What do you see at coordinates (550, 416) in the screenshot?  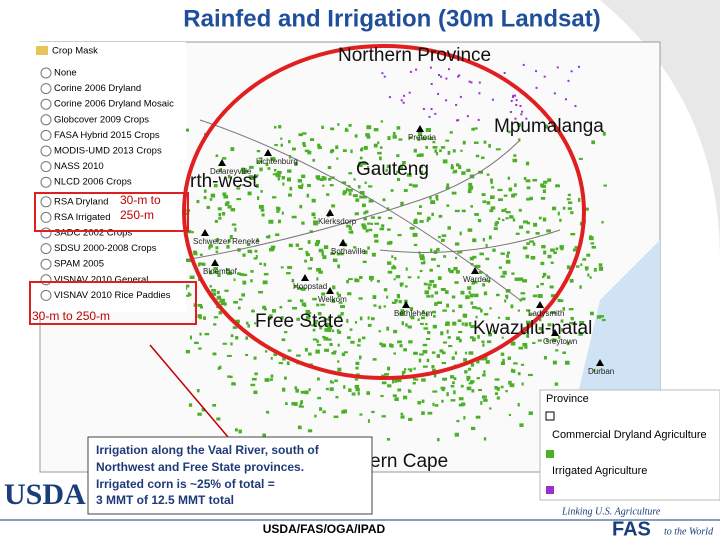 I see `legend-swatch` at bounding box center [550, 416].